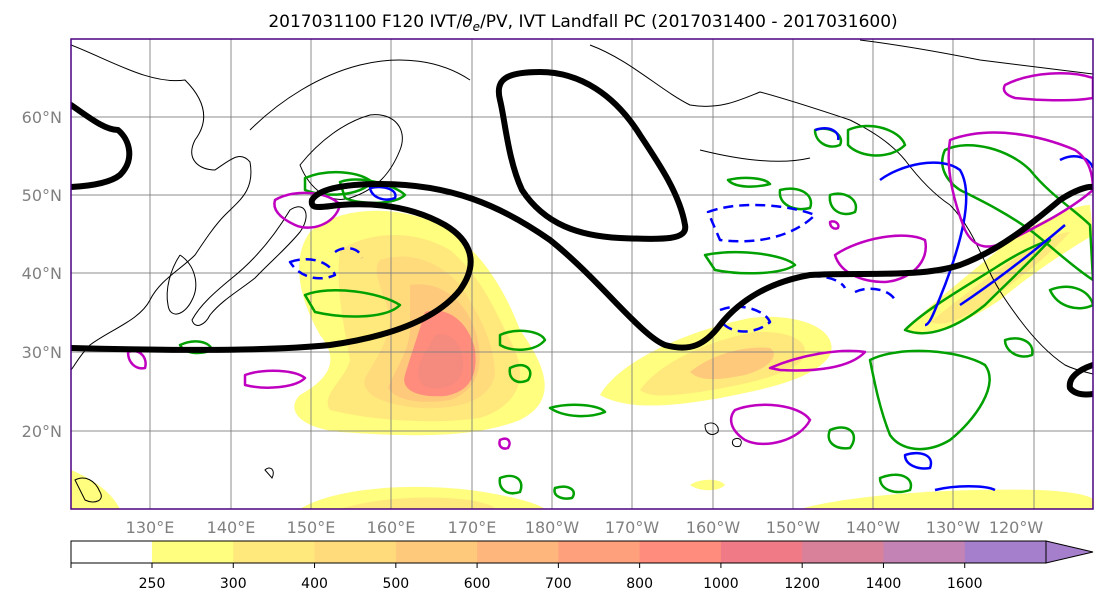 The image size is (1105, 603). Describe the element at coordinates (95, 489) in the screenshot. I see `ivt-tropics` at that location.